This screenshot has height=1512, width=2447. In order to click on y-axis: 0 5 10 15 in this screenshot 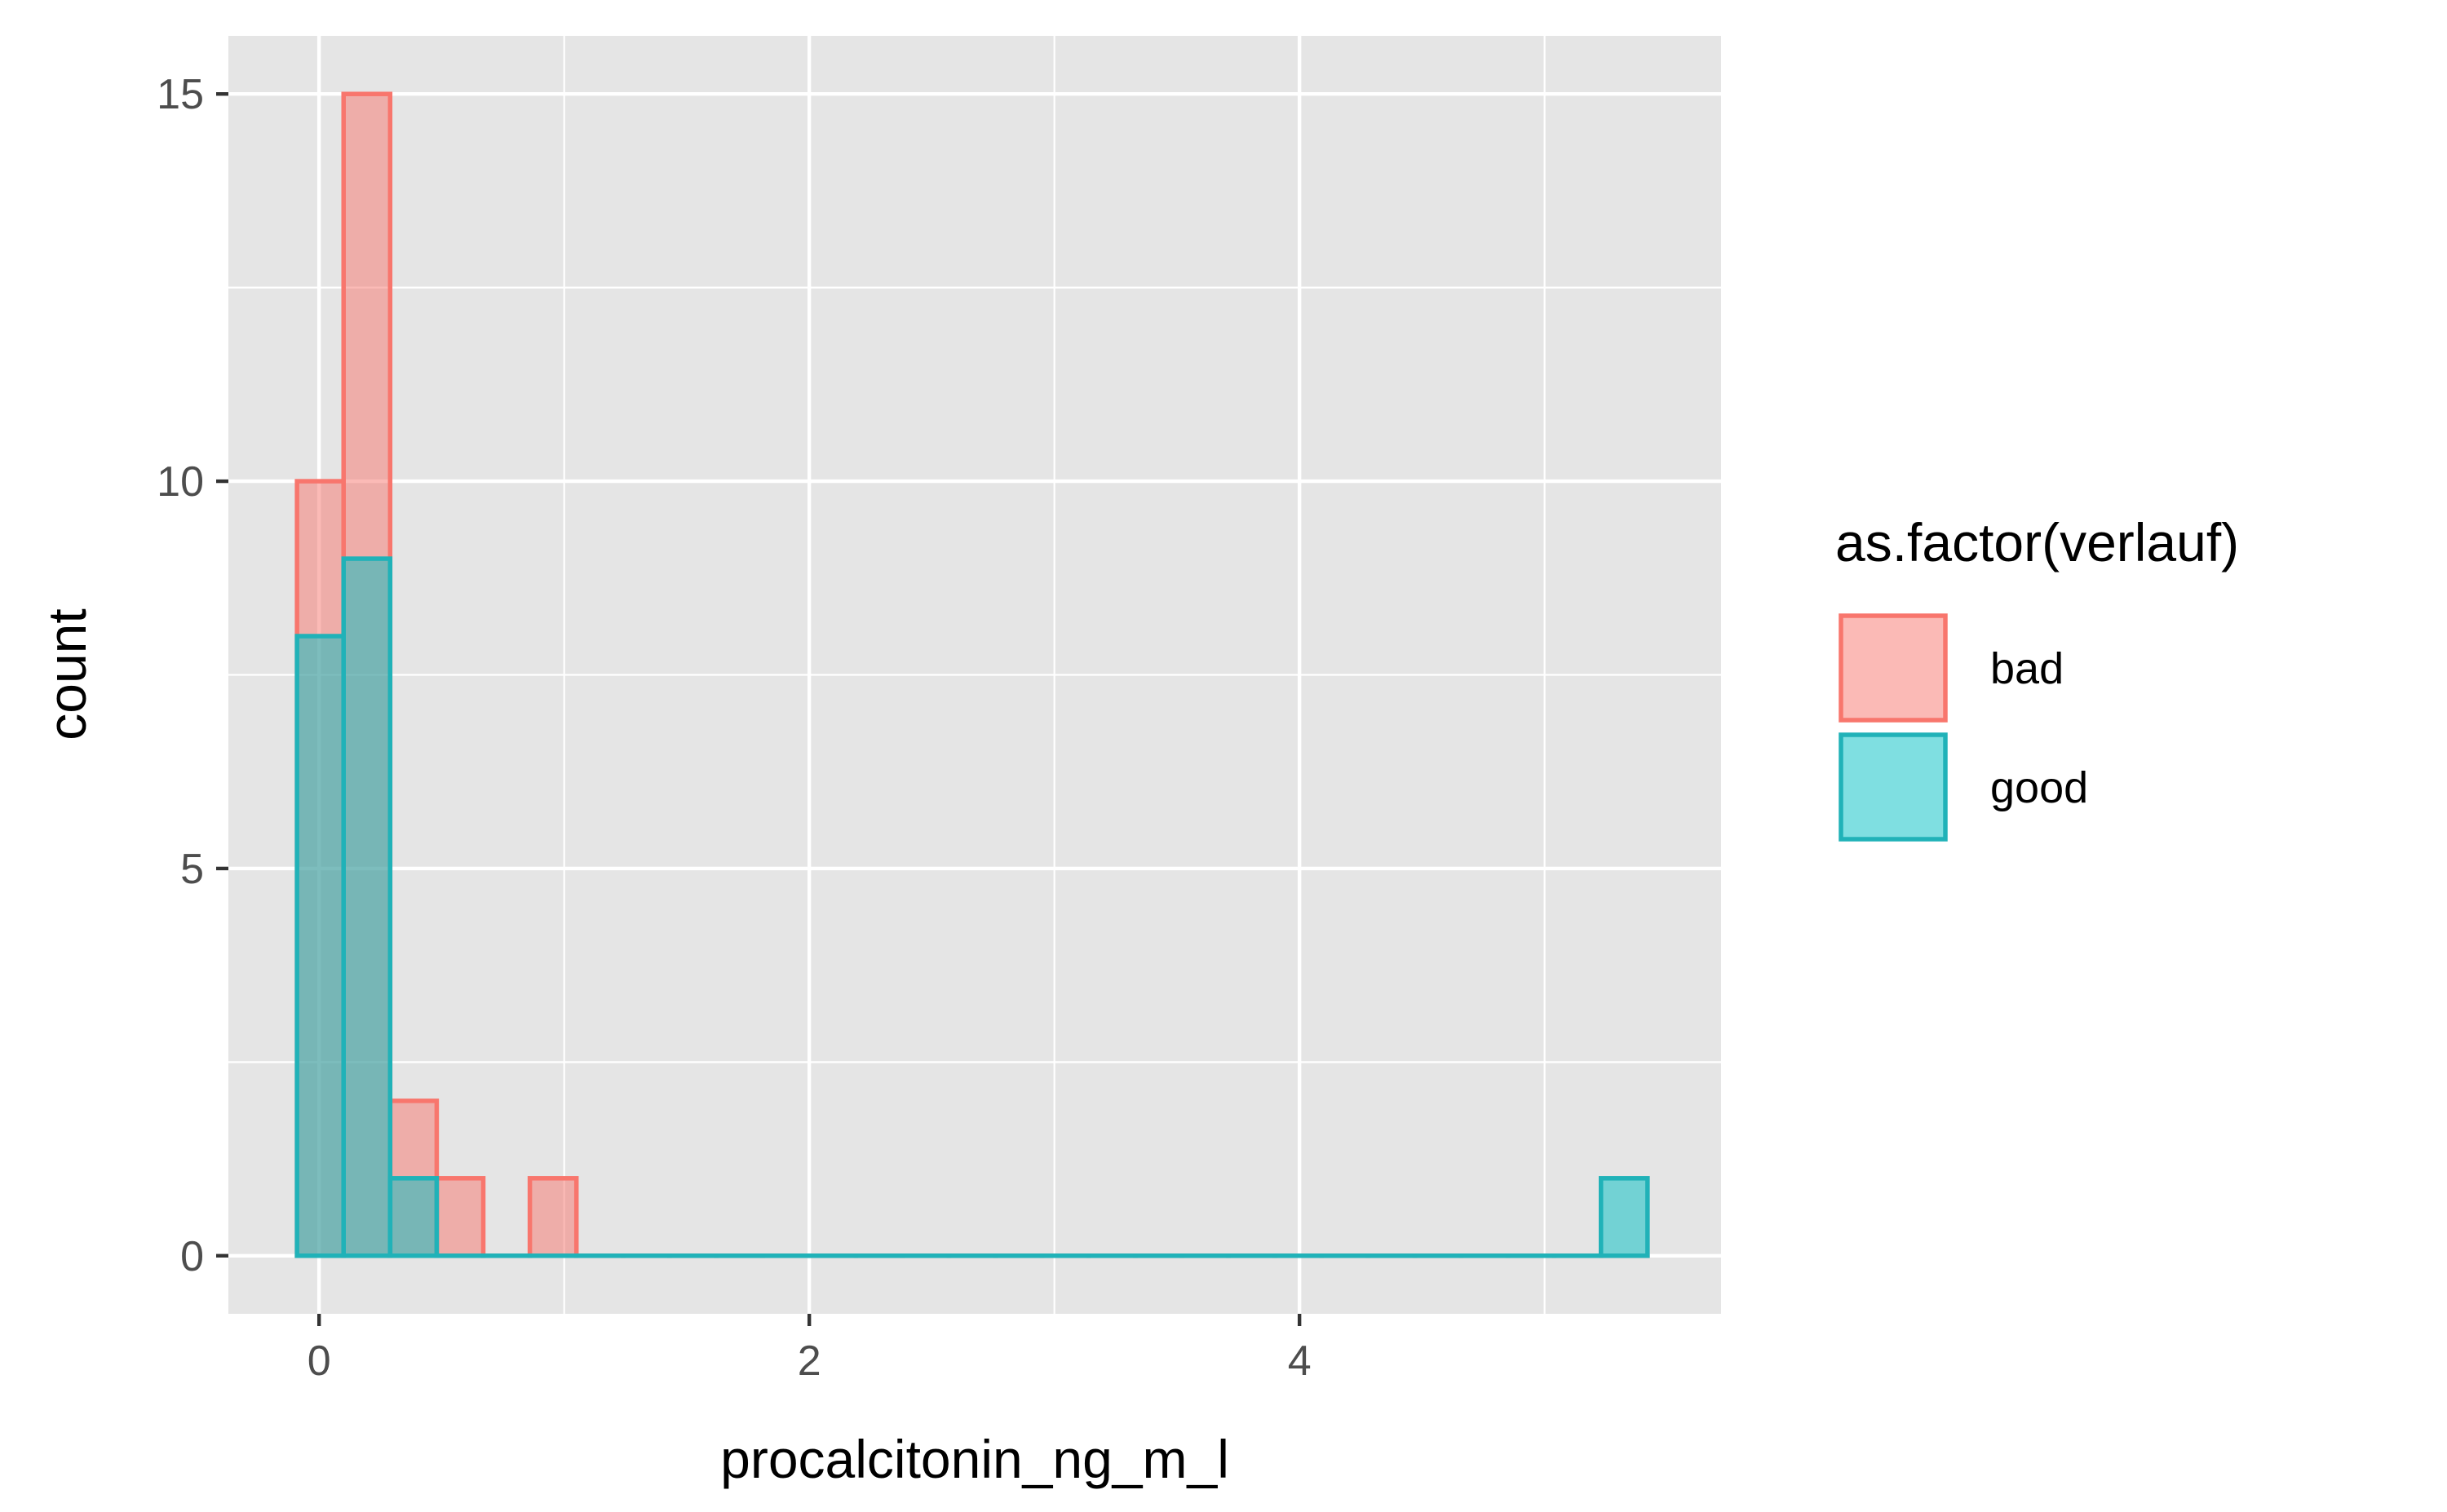, I will do `click(192, 675)`.